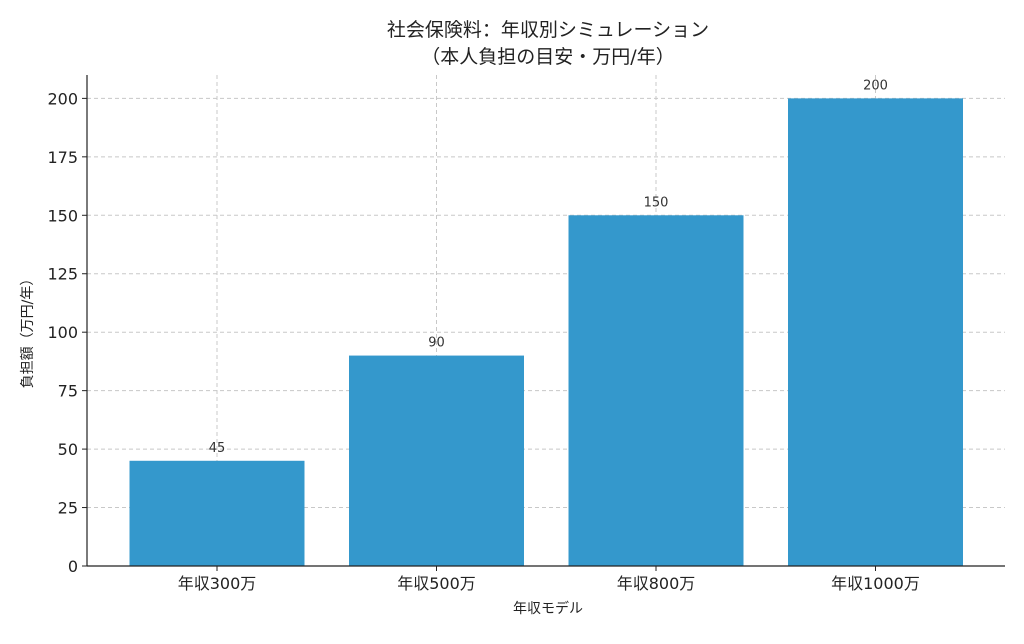  Describe the element at coordinates (73, 566) in the screenshot. I see `y-tick-label: 0` at that location.